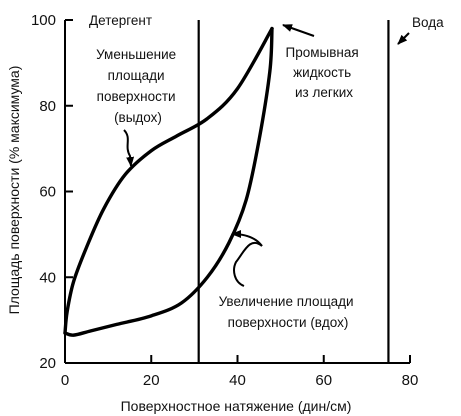  I want to click on exhale-line-4: (выдох), so click(138, 117).